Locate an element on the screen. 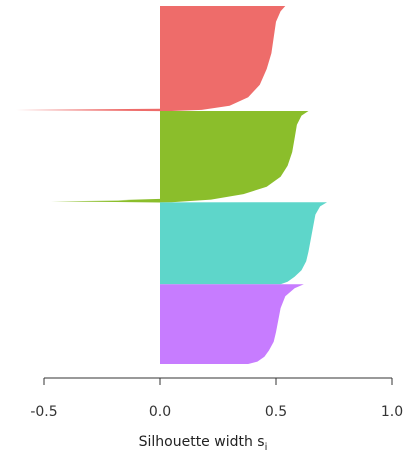 This screenshot has width=412, height=453. x-tick-label-2: 0.5 is located at coordinates (276, 412).